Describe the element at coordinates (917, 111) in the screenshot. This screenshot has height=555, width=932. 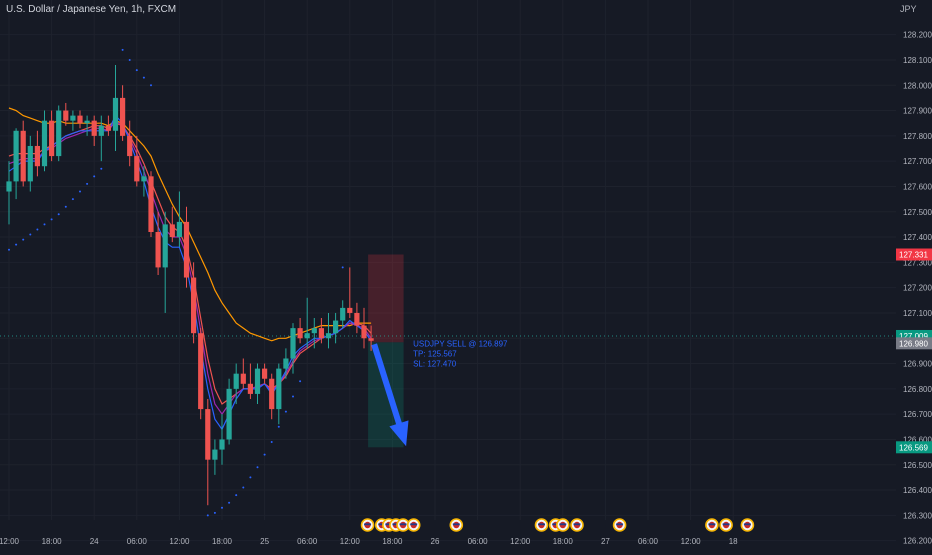
I see `price-tick-label: 127.900` at that location.